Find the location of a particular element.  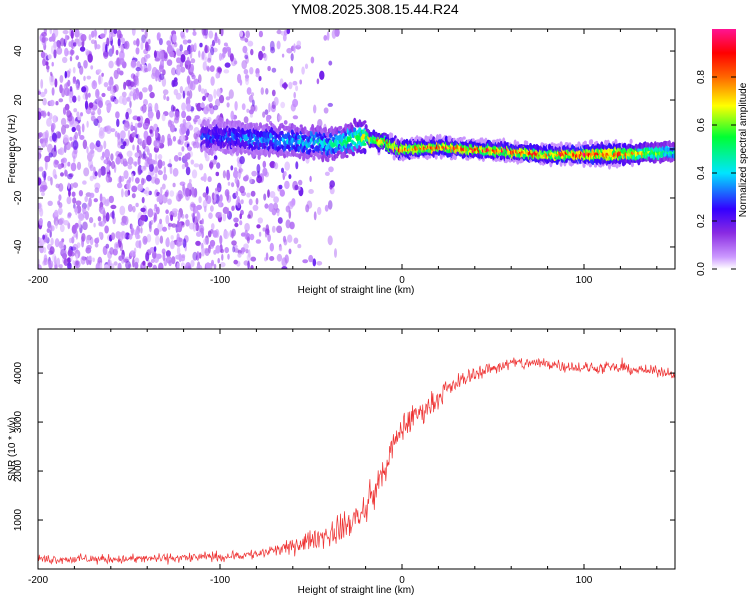

colorbar-label: Normalized spectral amplitude is located at coordinates (743, 149).